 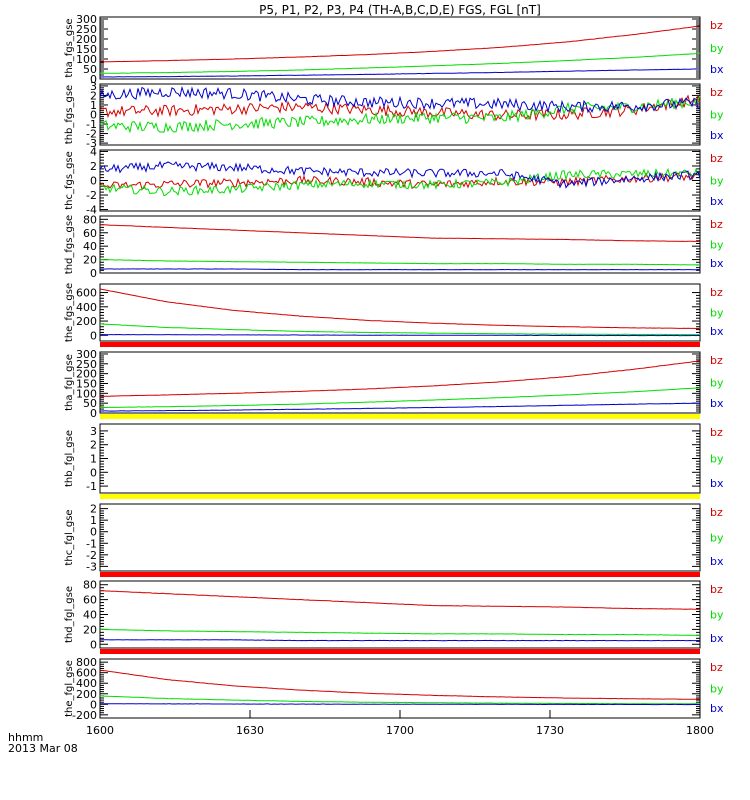 I want to click on y-axis-label: thc_fgs_gse, so click(x=69, y=180).